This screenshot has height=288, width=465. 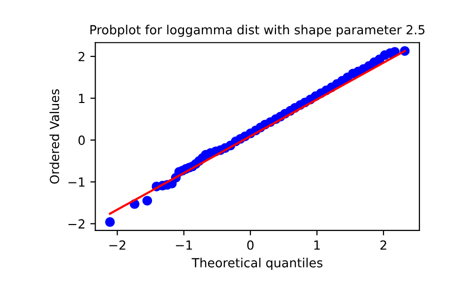 What do you see at coordinates (55, 136) in the screenshot?
I see `y-axis-title: Ordered Values` at bounding box center [55, 136].